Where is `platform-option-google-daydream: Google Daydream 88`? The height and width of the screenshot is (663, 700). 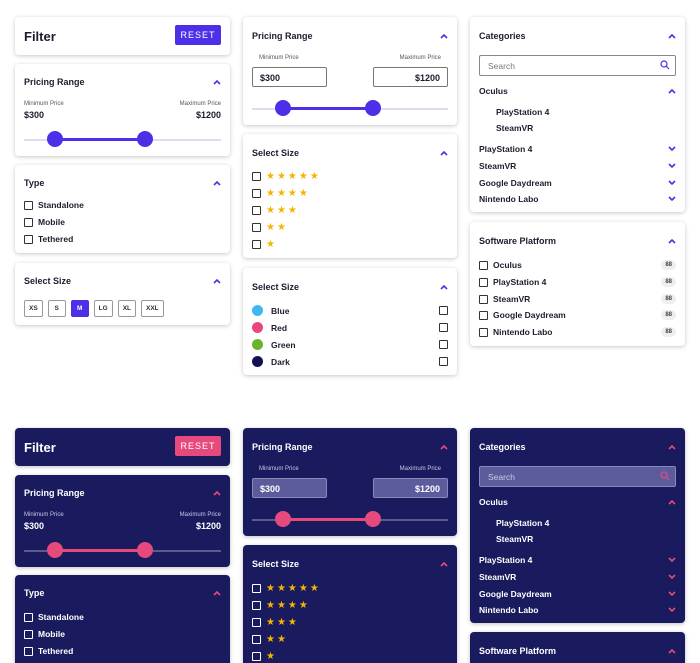
platform-option-google-daydream: Google Daydream 88 is located at coordinates (577, 315).